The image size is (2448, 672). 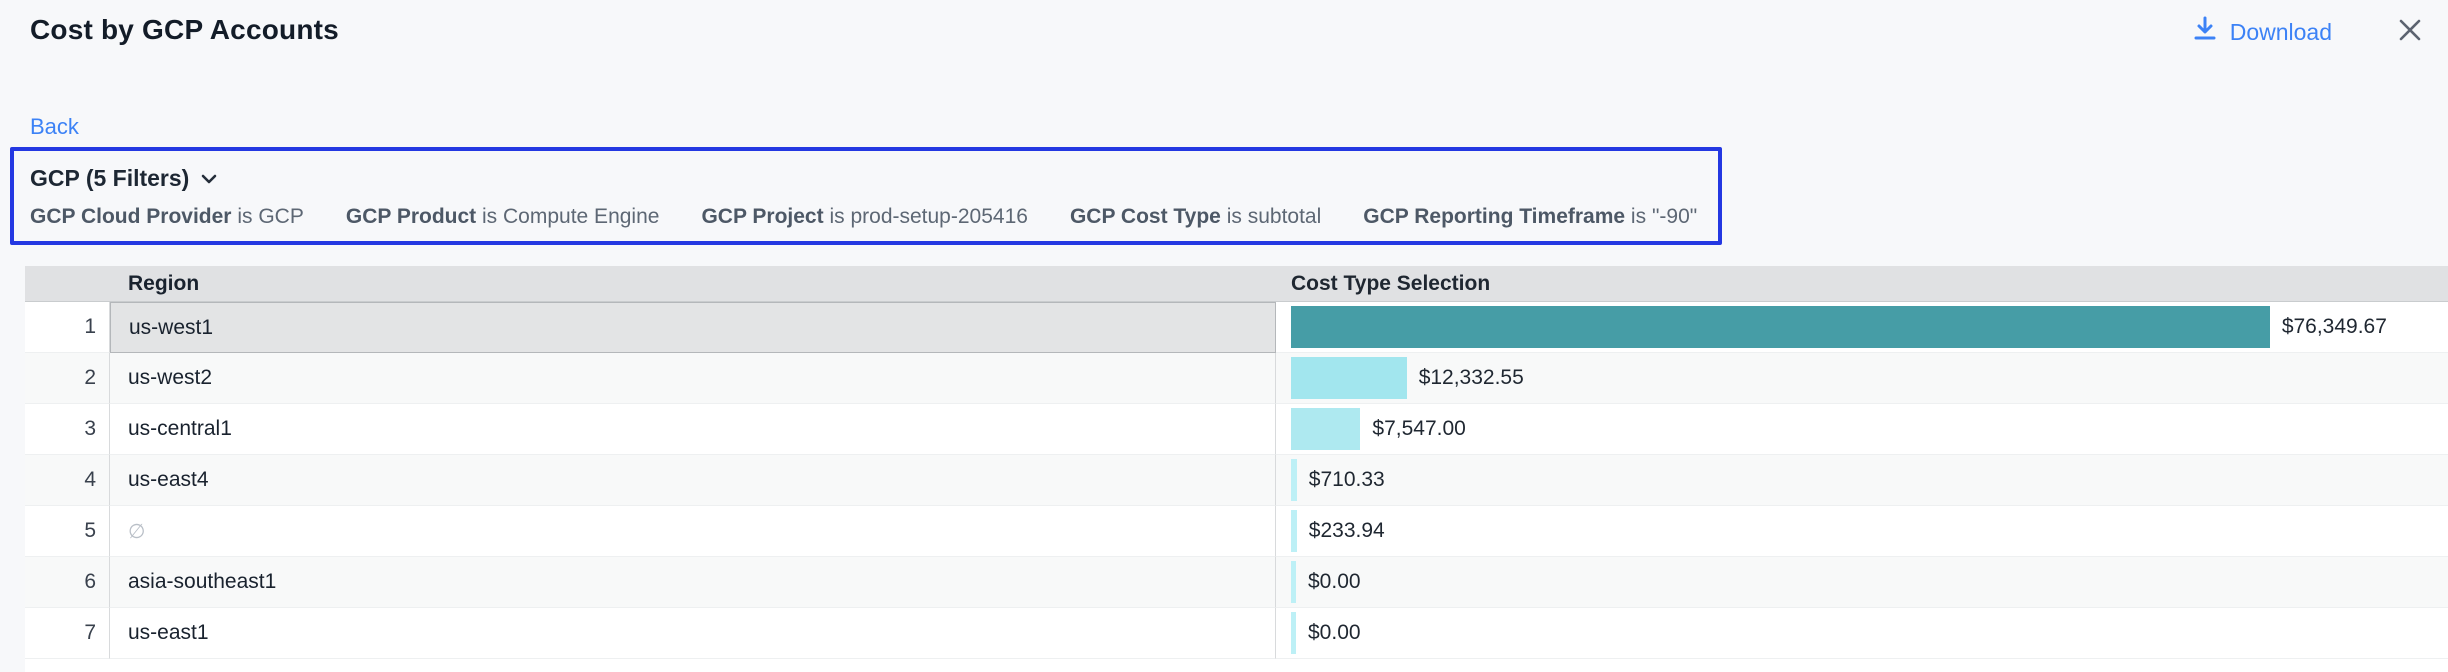 I want to click on close-button, so click(x=2410, y=32).